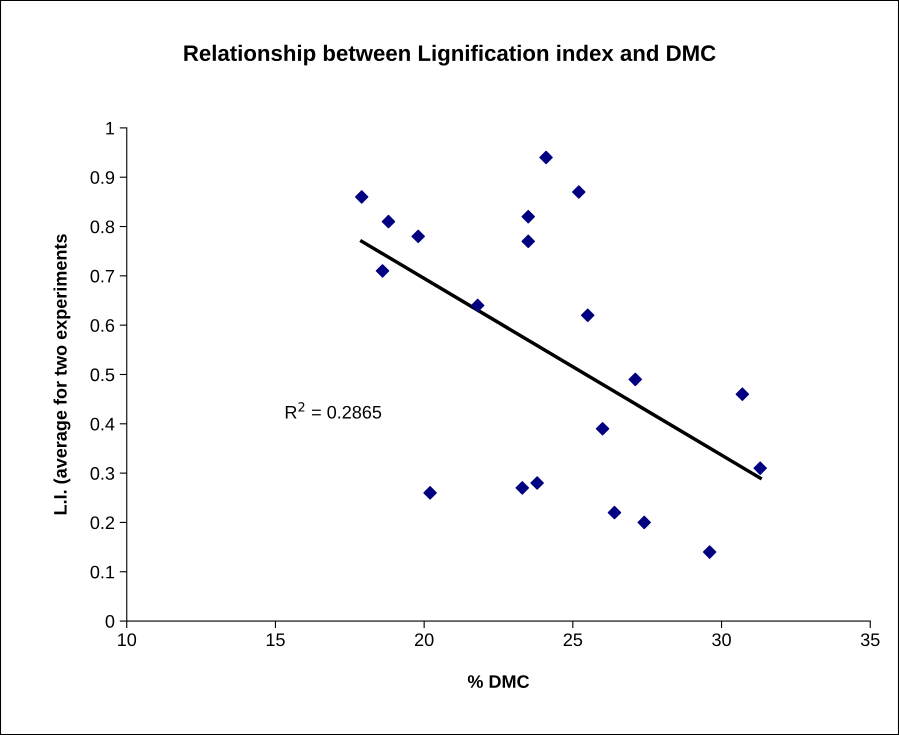  I want to click on x-tick-label: 15, so click(275, 640).